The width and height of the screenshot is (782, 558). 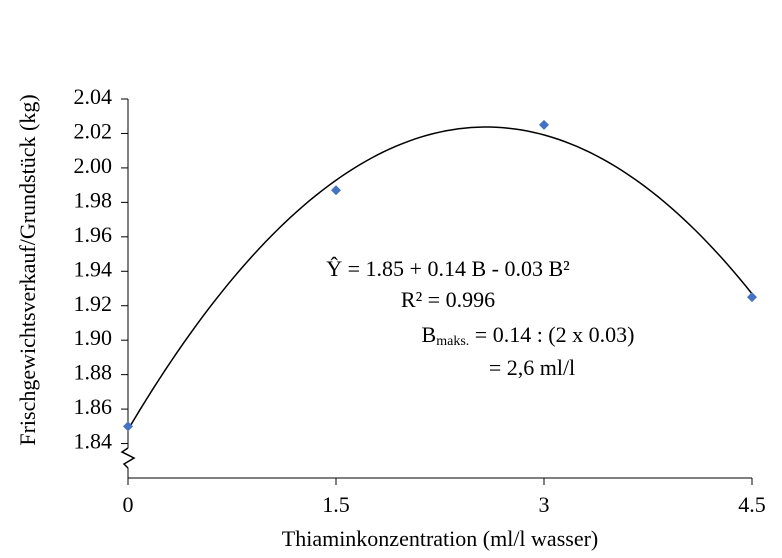 What do you see at coordinates (448, 268) in the screenshot?
I see `annotation: Ŷ = 1.85 + 0.14 B - 0.03 B²` at bounding box center [448, 268].